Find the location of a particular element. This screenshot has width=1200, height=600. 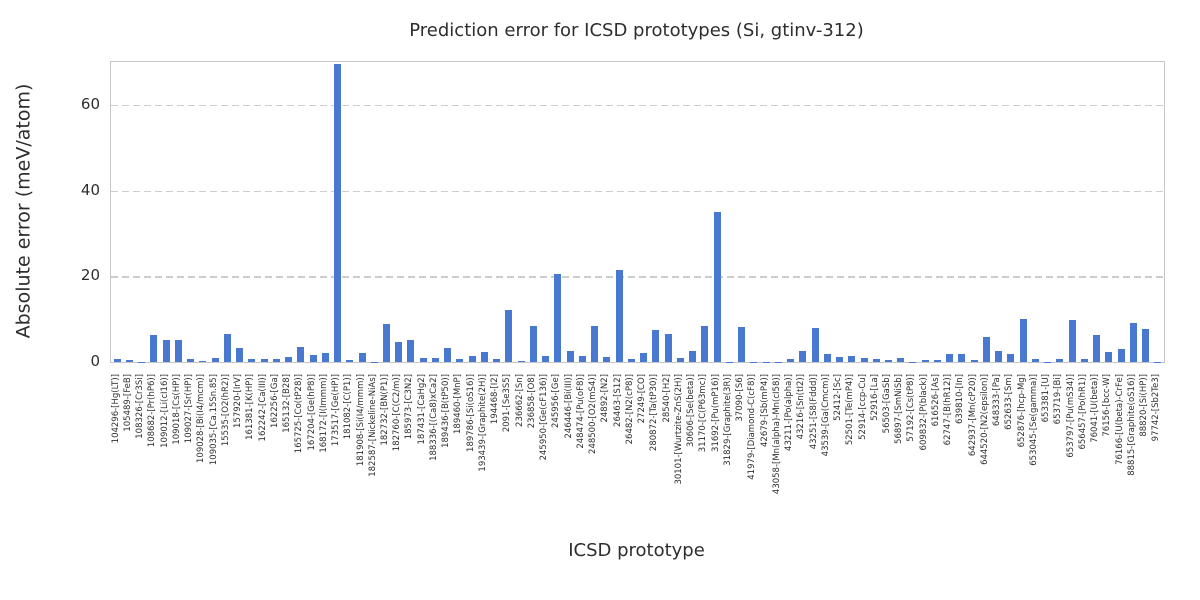

x-tick-label-text: 639810-[In] is located at coordinates (960, 399).